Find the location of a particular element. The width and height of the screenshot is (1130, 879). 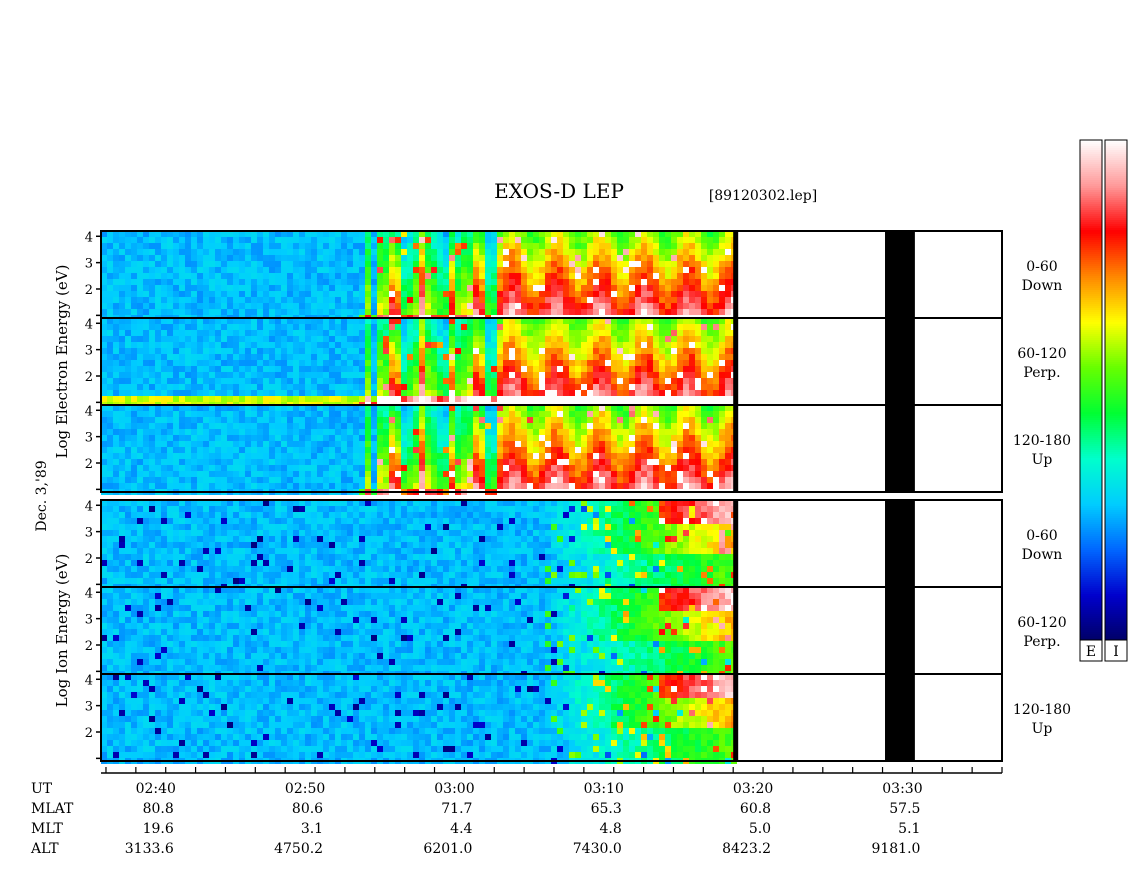

ephemeris-ut-value: 02:40 is located at coordinates (156, 789).